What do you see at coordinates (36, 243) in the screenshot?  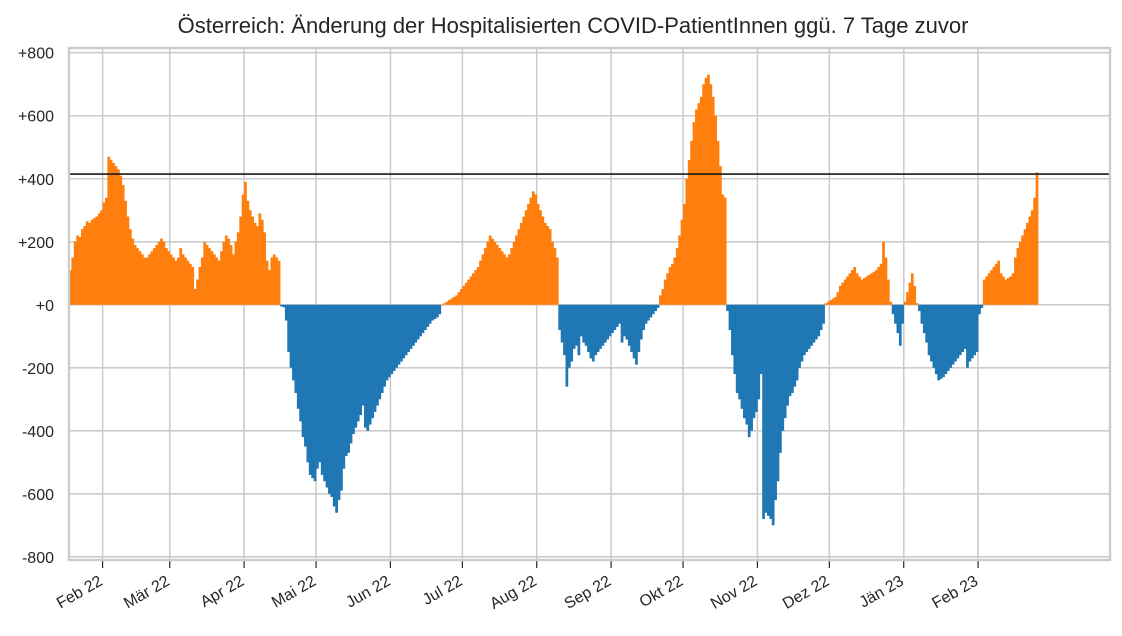 I see `y-tick-label: +200` at bounding box center [36, 243].